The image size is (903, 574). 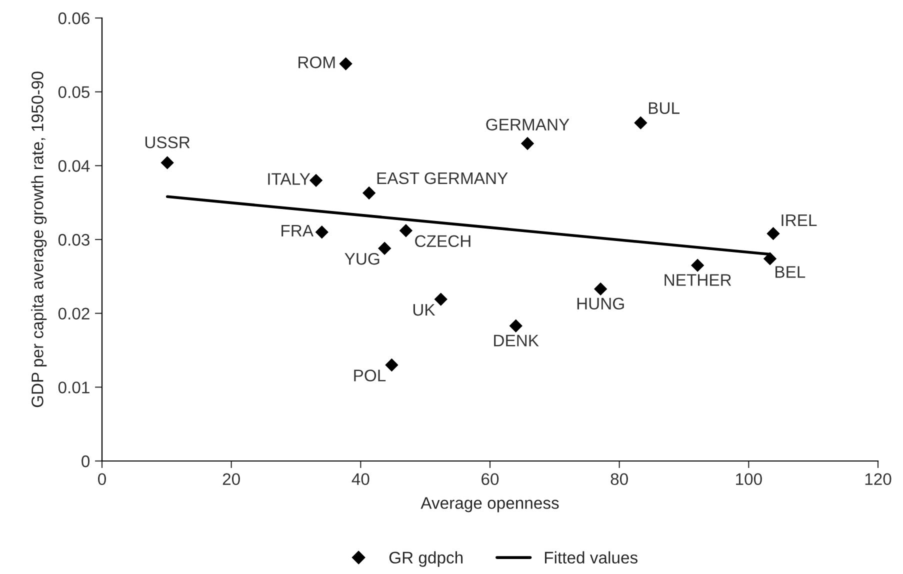 I want to click on annotation: NETHER, so click(x=698, y=280).